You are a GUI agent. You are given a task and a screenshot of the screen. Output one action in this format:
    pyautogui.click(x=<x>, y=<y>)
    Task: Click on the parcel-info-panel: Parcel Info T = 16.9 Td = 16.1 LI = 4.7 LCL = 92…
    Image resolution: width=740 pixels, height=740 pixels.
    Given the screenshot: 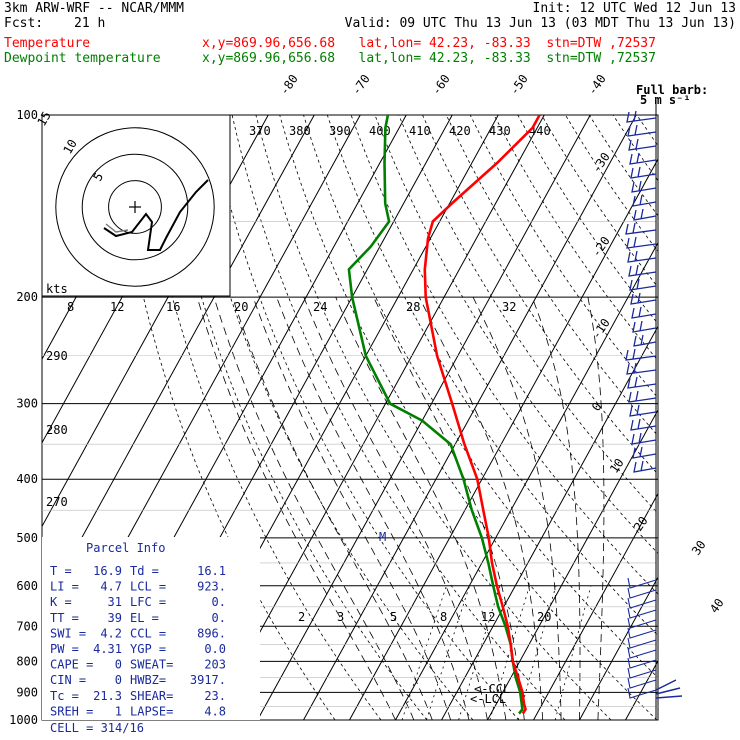 What is the action you would take?
    pyautogui.click(x=151, y=636)
    